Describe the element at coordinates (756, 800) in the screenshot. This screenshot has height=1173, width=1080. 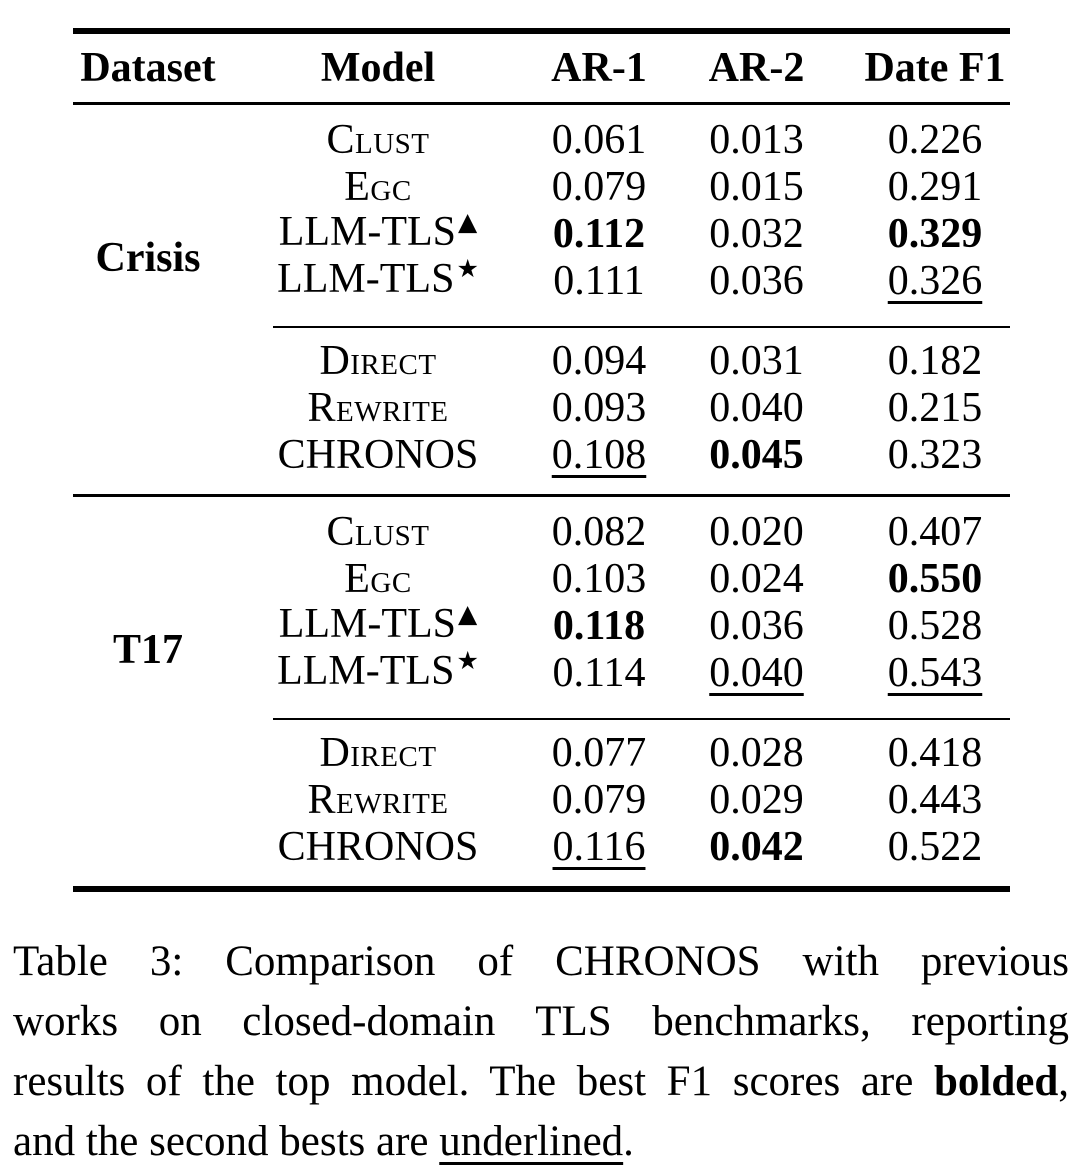
I see `value-cell: 0.029` at that location.